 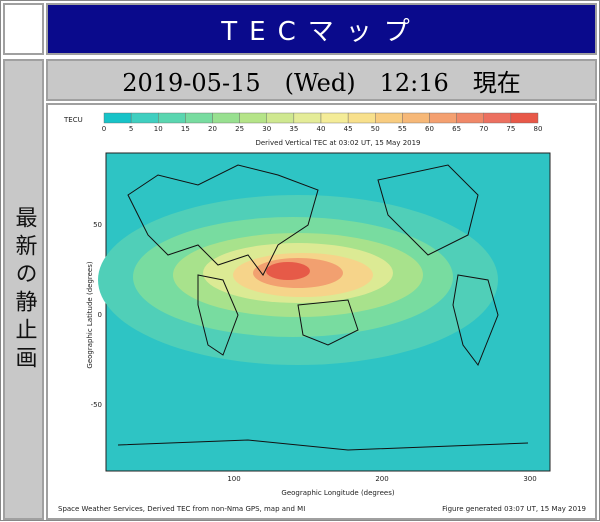 I want to click on colorbar-tick-label: 60, so click(x=429, y=129).